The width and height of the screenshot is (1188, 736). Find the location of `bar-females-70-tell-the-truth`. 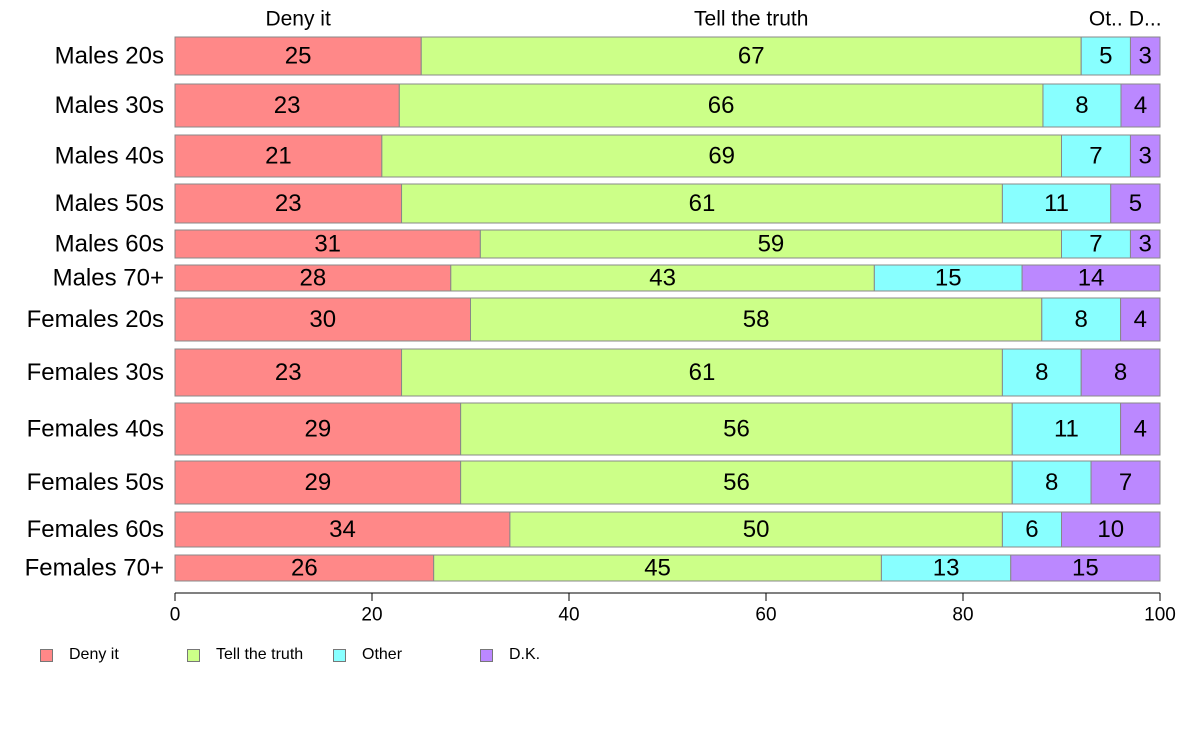

bar-females-70-tell-the-truth is located at coordinates (657, 568).